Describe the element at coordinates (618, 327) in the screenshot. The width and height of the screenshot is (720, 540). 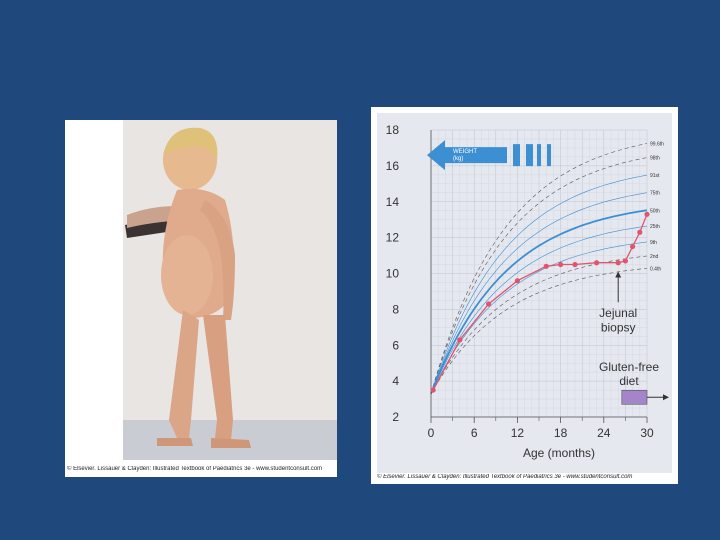
I see `biopsy-label: biopsy` at that location.